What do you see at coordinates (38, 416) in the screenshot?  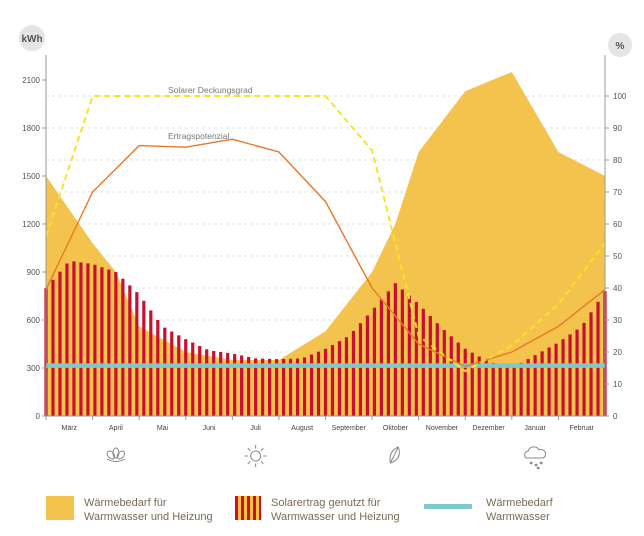 I see `left-tick-label: 0` at bounding box center [38, 416].